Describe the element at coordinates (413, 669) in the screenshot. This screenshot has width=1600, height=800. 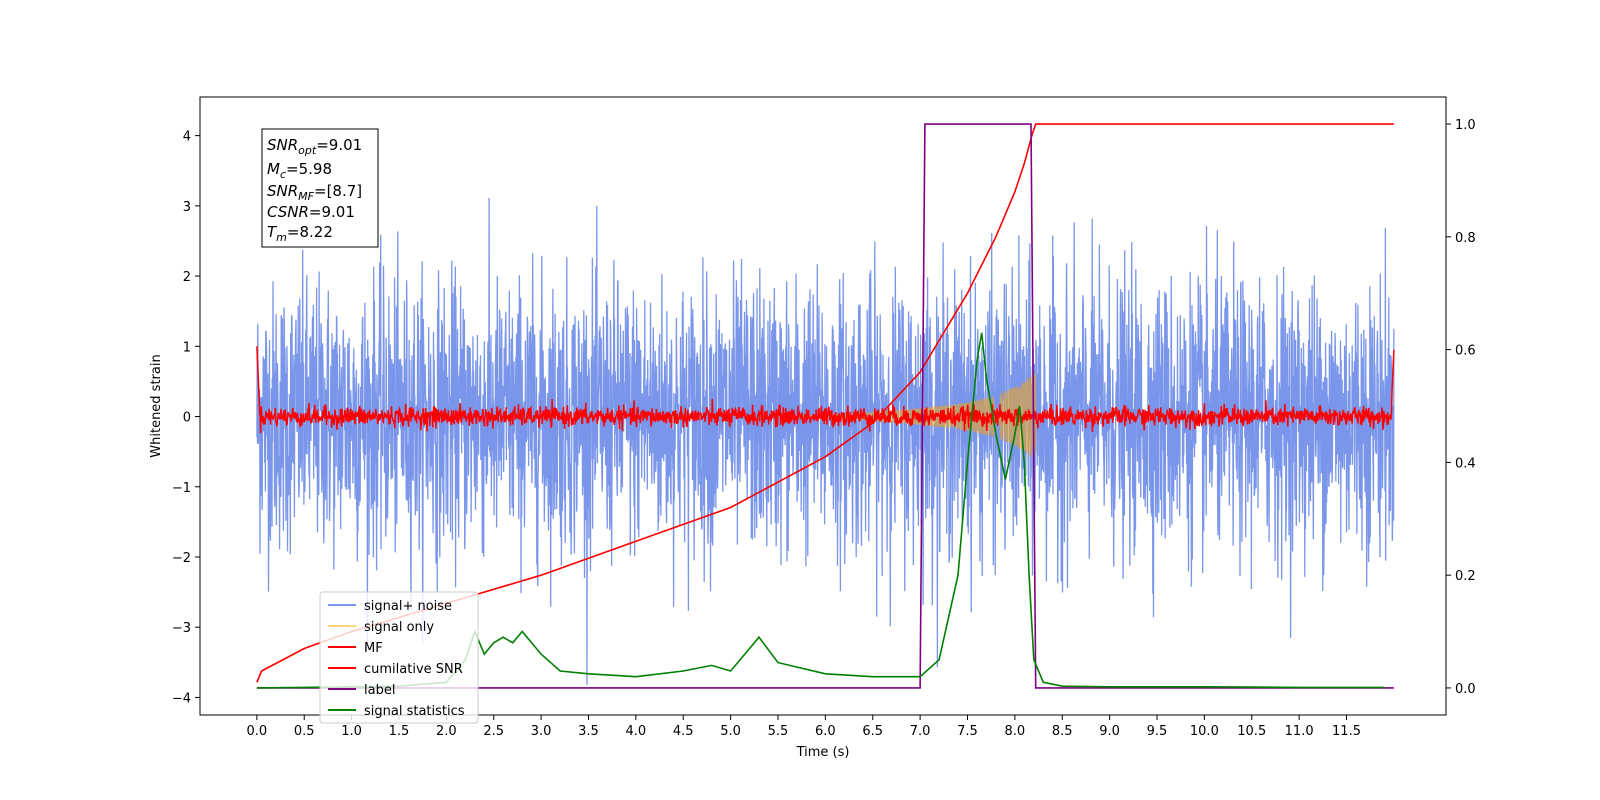
I see `legend-label: cumilative SNR` at that location.